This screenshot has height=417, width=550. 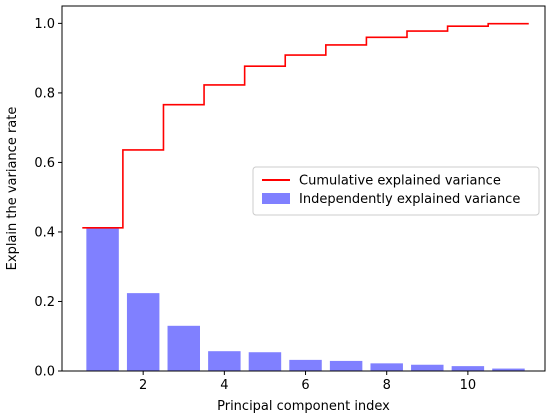 I want to click on y-axis-ticks: 0.0 0.2 0.4 0.6 0.8 1.0, so click(x=48, y=198).